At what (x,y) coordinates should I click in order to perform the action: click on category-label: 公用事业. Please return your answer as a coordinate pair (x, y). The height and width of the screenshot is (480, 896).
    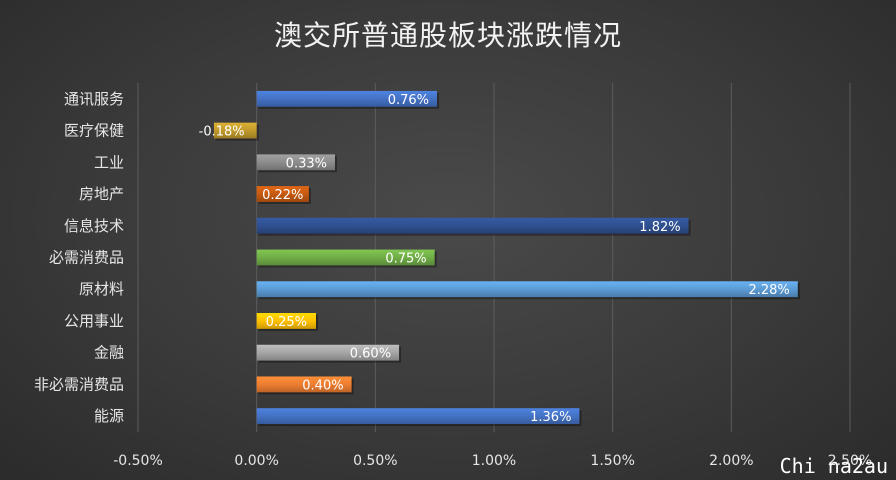
    Looking at the image, I should click on (94, 321).